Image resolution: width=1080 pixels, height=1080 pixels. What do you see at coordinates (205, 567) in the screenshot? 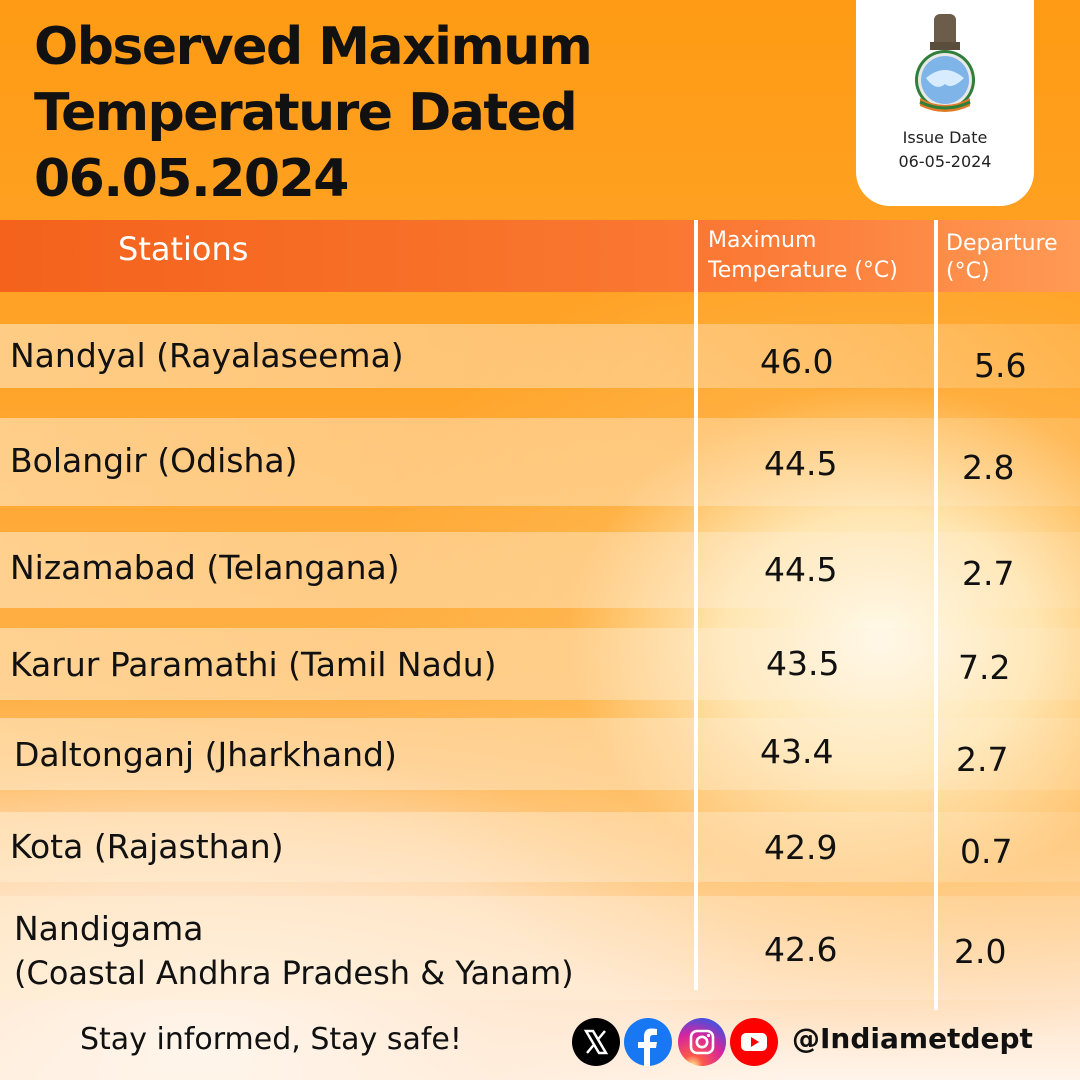
I see `station-name: Nizamabad (Telangana)` at bounding box center [205, 567].